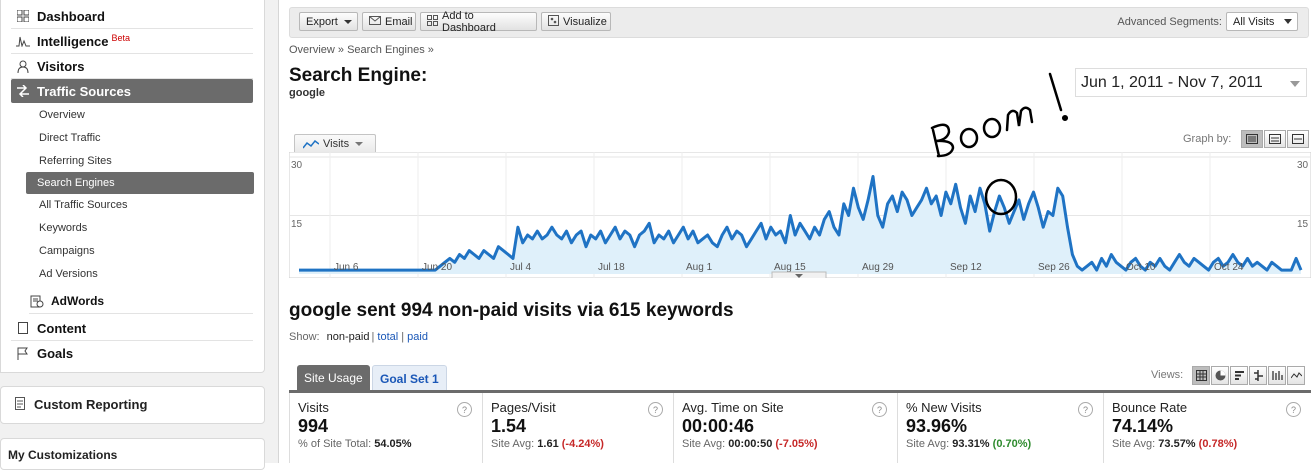  Describe the element at coordinates (132, 16) in the screenshot. I see `nav-dashboard: Dashboard` at that location.